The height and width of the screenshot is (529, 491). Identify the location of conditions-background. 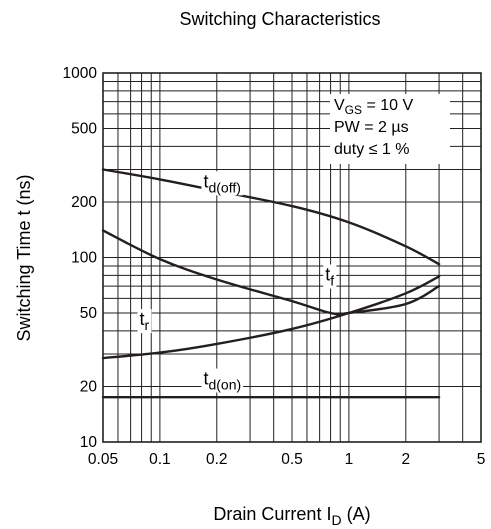
(390, 129).